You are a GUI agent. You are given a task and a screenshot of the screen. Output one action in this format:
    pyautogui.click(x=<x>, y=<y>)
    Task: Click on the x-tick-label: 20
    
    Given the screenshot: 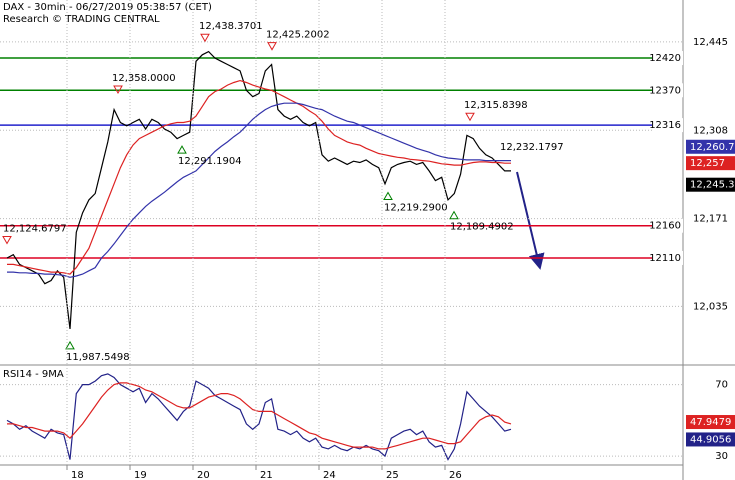 What is the action you would take?
    pyautogui.click(x=203, y=475)
    